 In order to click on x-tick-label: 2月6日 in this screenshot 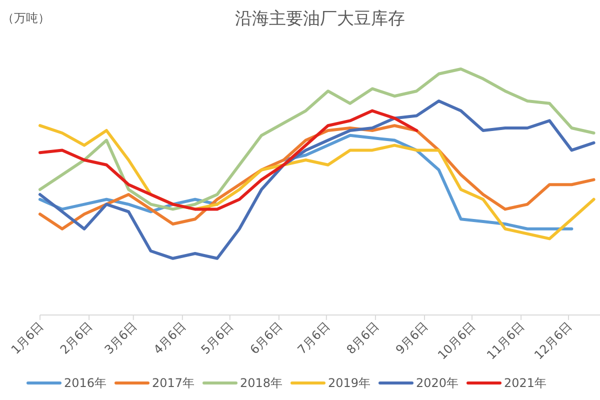, I will do `click(77, 338)`.